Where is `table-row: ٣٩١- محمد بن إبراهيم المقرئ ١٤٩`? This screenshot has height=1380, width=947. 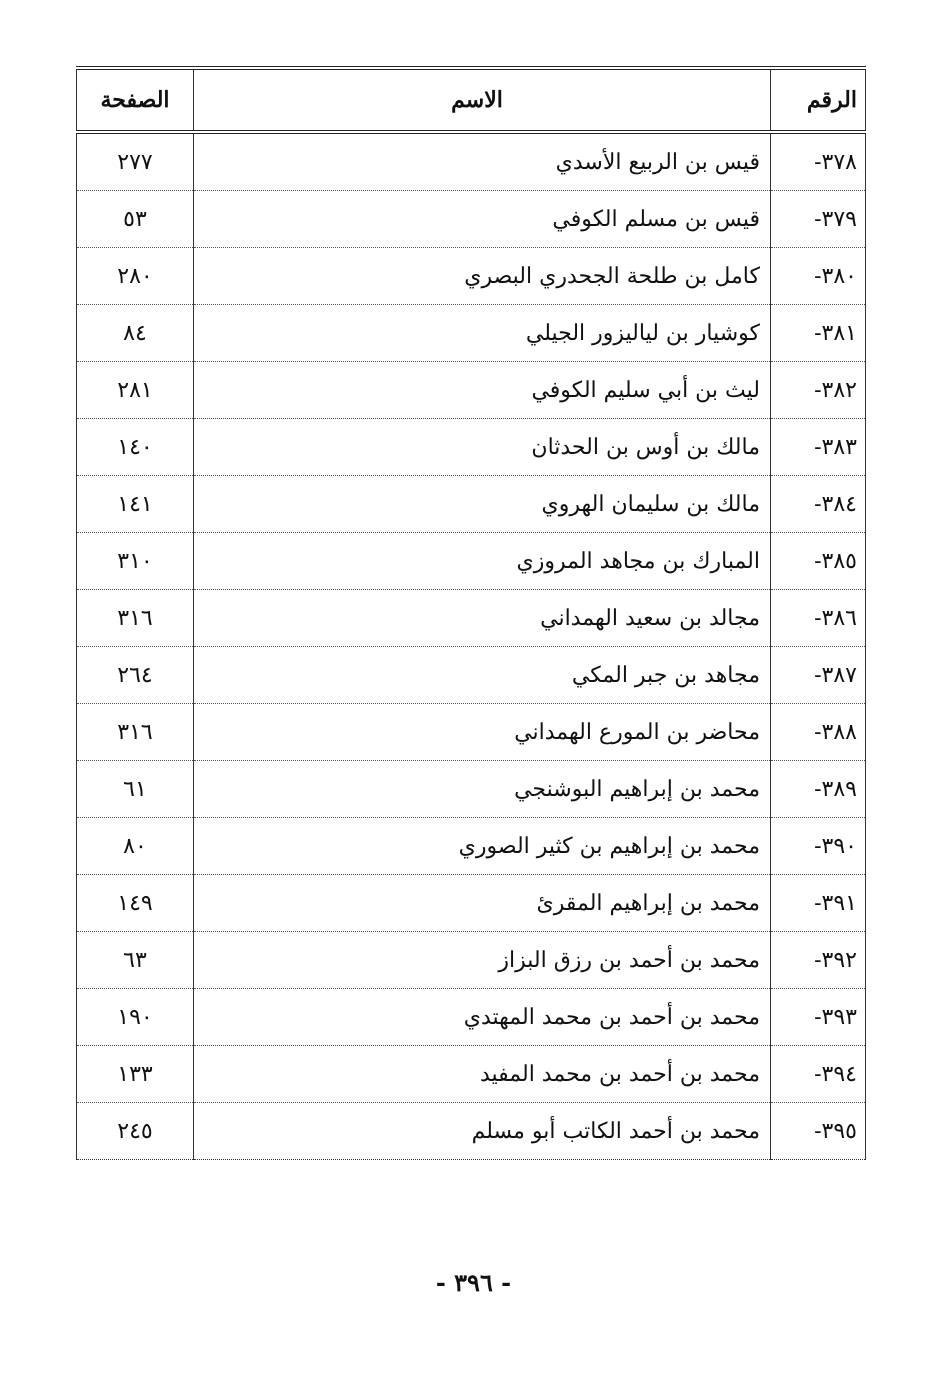 table-row: ٣٩١- محمد بن إبراهيم المقرئ ١٤٩ is located at coordinates (471, 903).